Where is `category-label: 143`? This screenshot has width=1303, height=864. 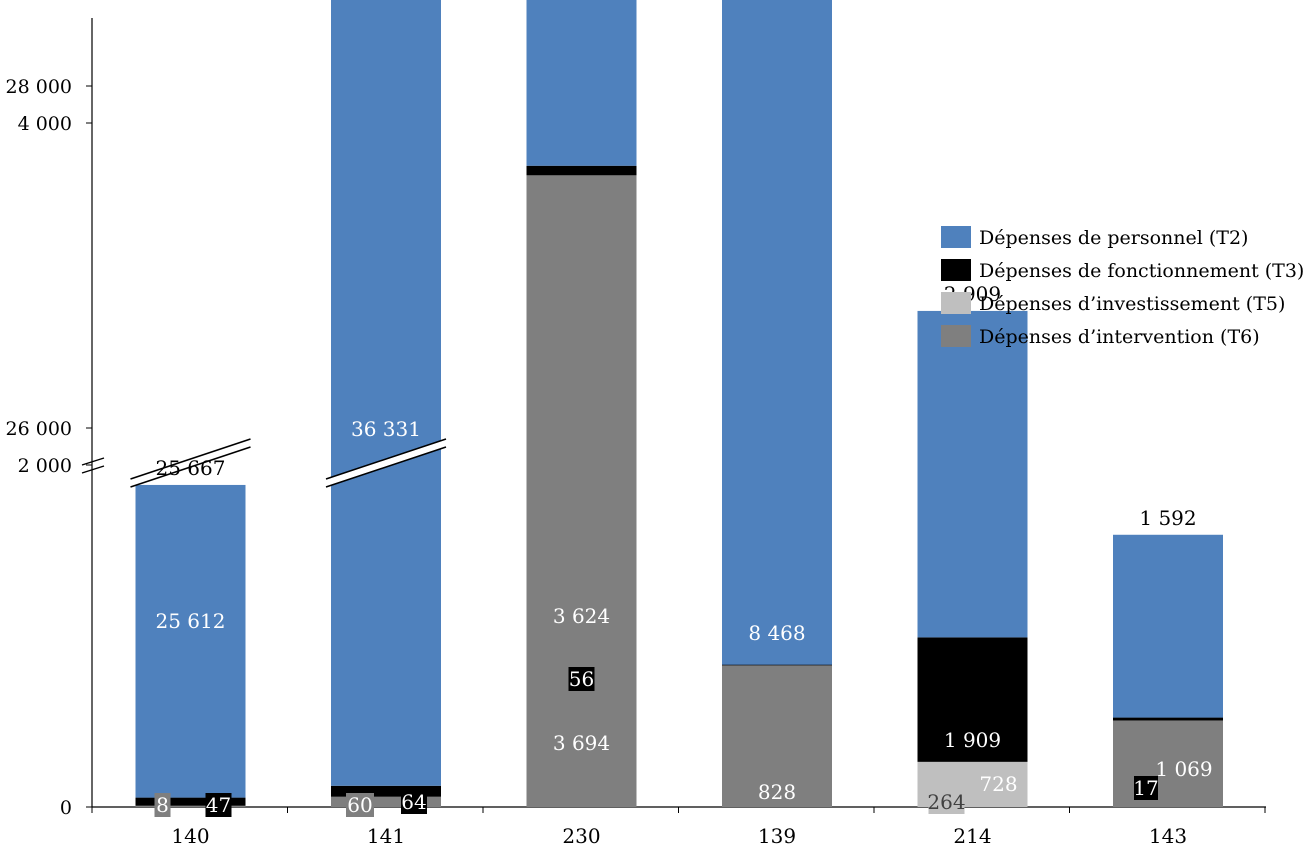
category-label: 143 is located at coordinates (1168, 836).